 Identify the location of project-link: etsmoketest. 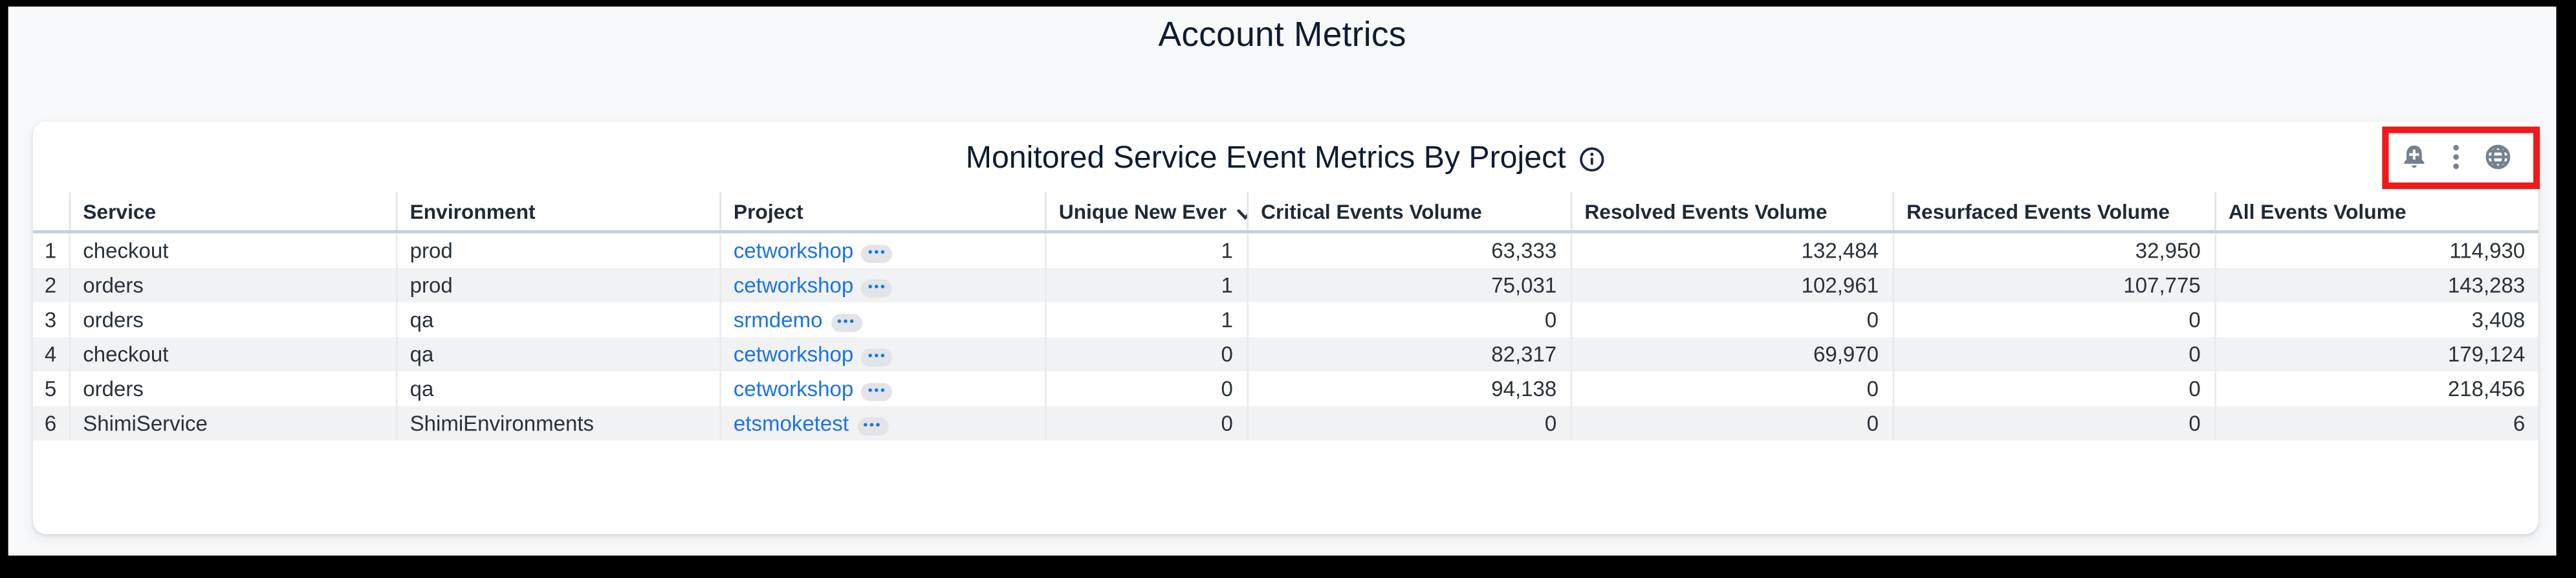
(791, 423).